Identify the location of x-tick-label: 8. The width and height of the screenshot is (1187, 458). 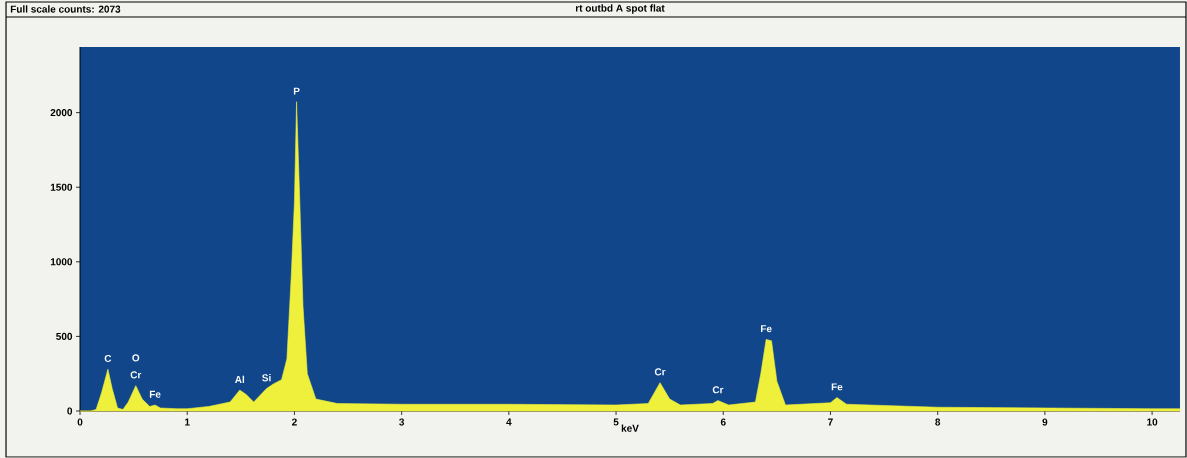
(938, 422).